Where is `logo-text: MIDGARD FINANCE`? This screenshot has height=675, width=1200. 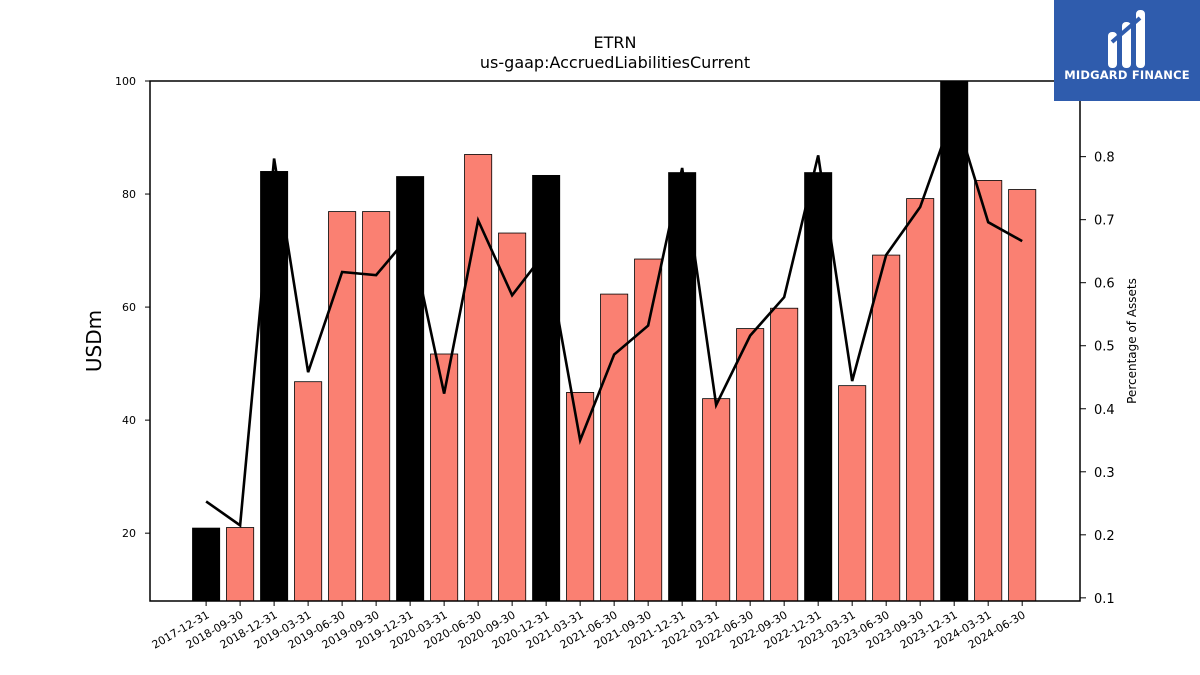 logo-text: MIDGARD FINANCE is located at coordinates (1127, 75).